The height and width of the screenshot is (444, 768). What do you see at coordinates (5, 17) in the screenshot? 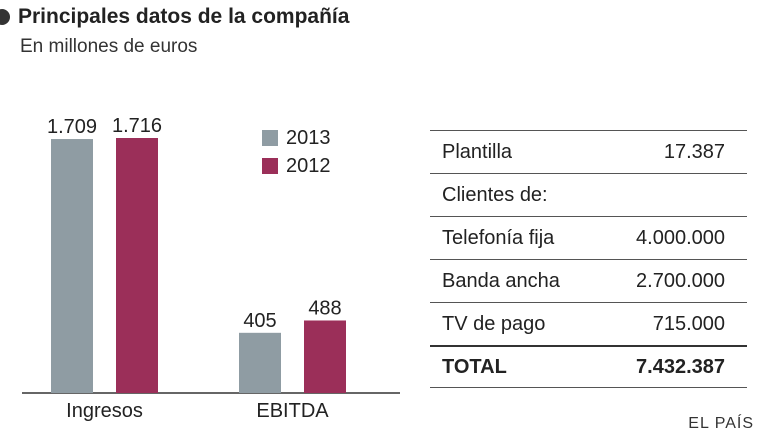
I see `bullet-icon` at bounding box center [5, 17].